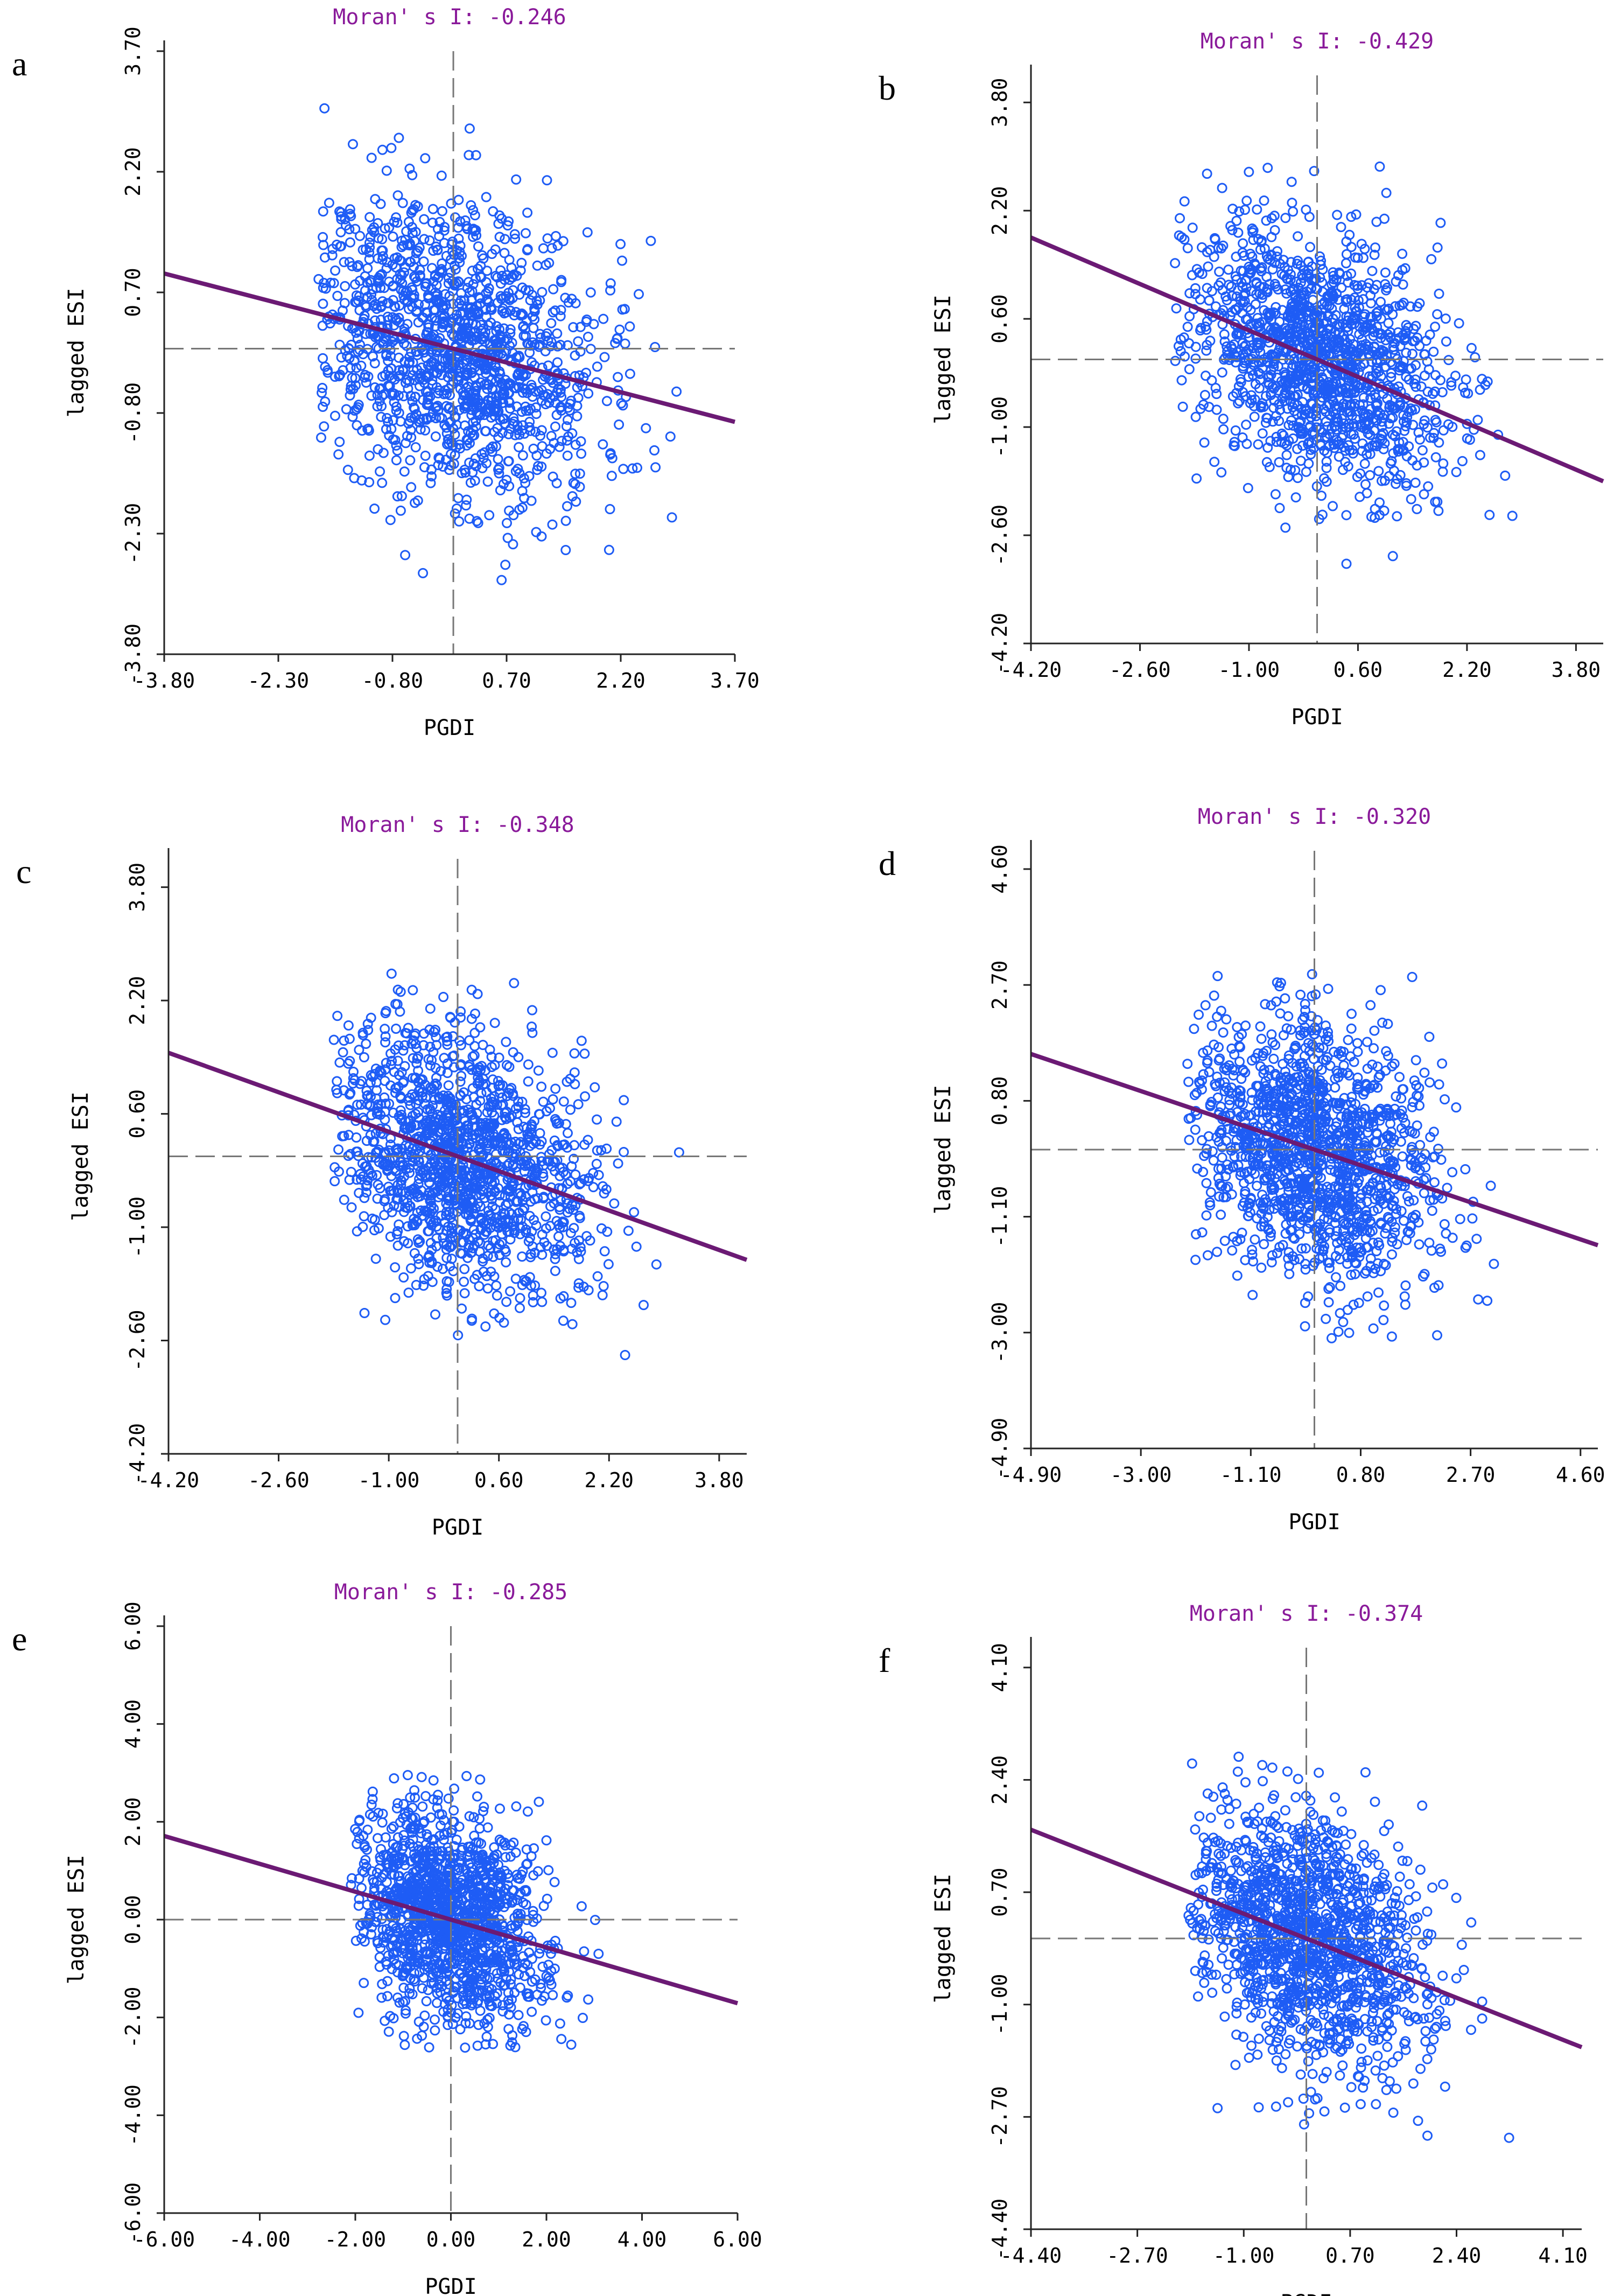 Image resolution: width=1621 pixels, height=2296 pixels. What do you see at coordinates (1249, 670) in the screenshot?
I see `x-tick-label: -1.00` at bounding box center [1249, 670].